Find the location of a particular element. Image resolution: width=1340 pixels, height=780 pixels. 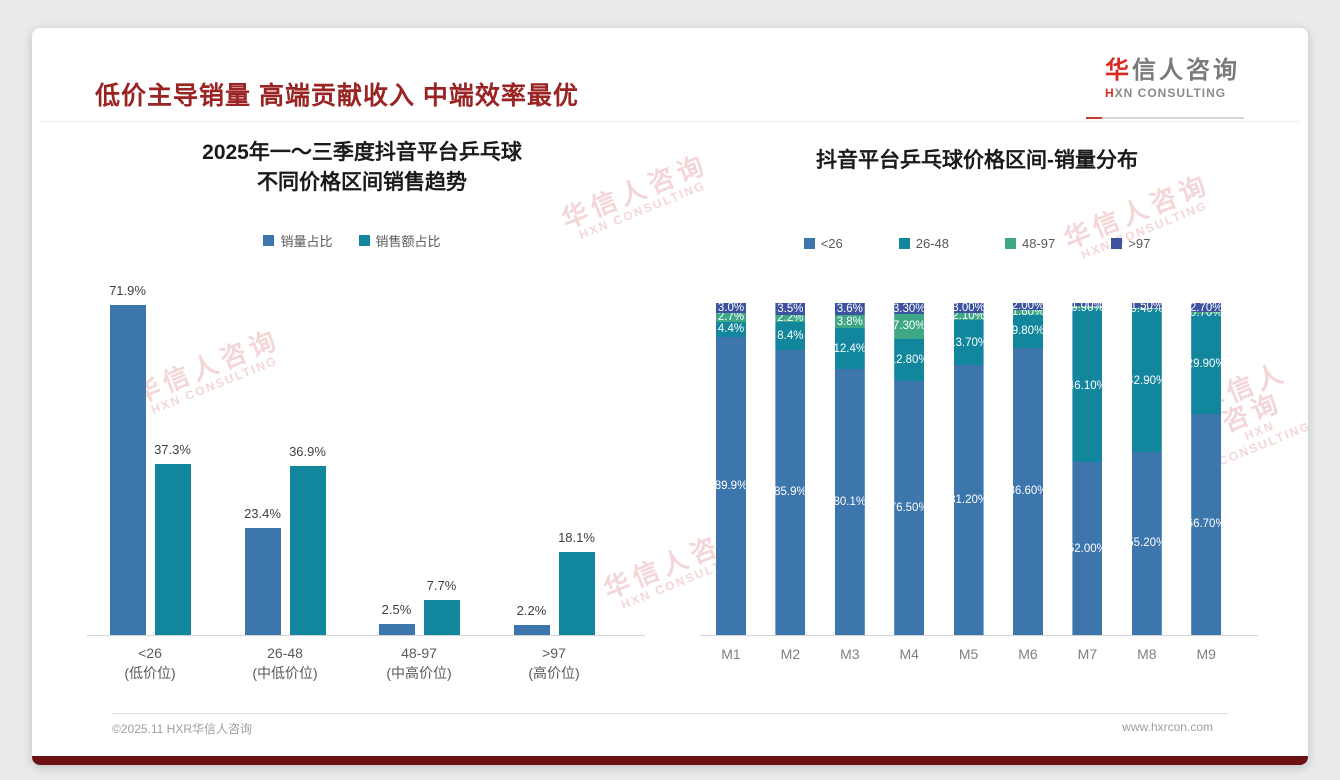

segment-value-label: 2.7% is located at coordinates (731, 317).